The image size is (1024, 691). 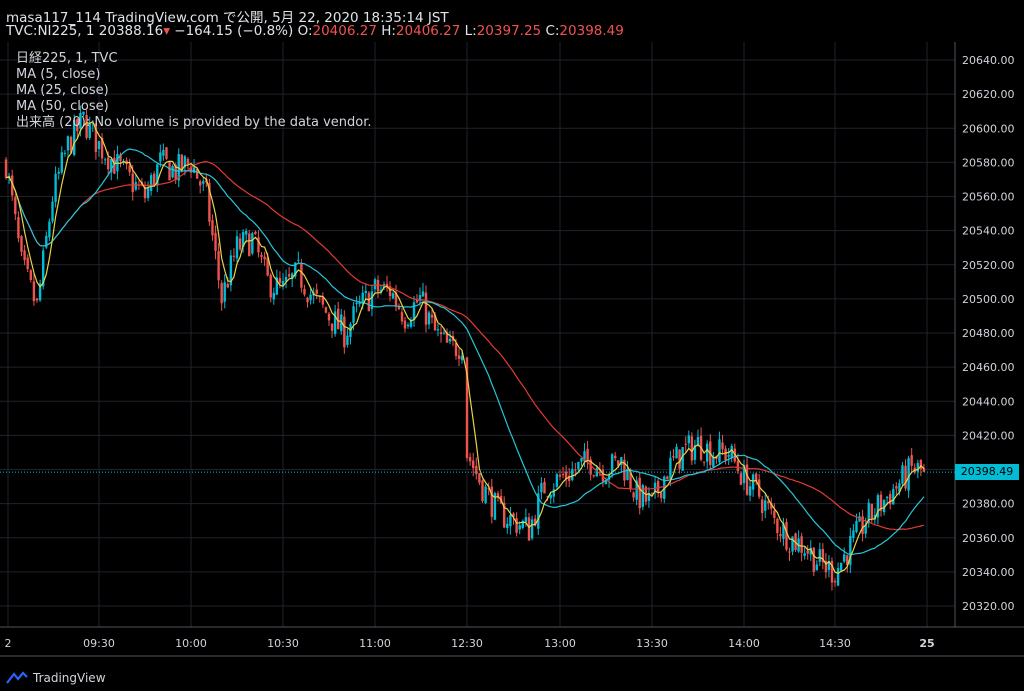 What do you see at coordinates (166, 31) in the screenshot?
I see `down-arrow-icon: ▾` at bounding box center [166, 31].